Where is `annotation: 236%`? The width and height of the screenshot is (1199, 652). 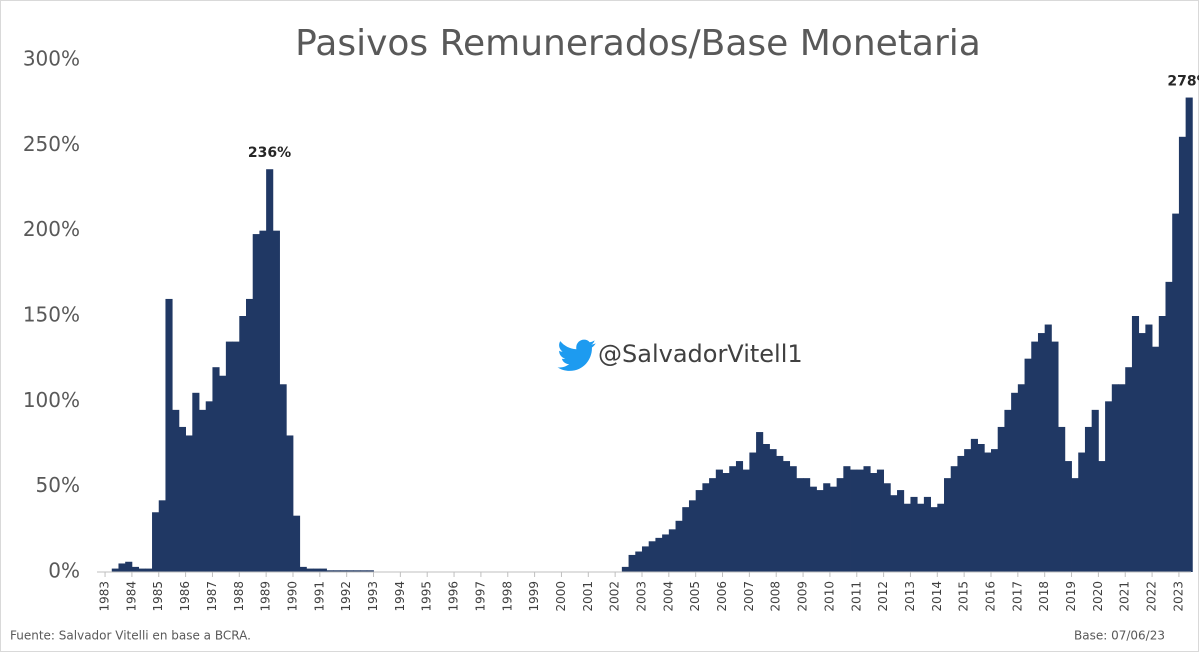 annotation: 236% is located at coordinates (269, 153).